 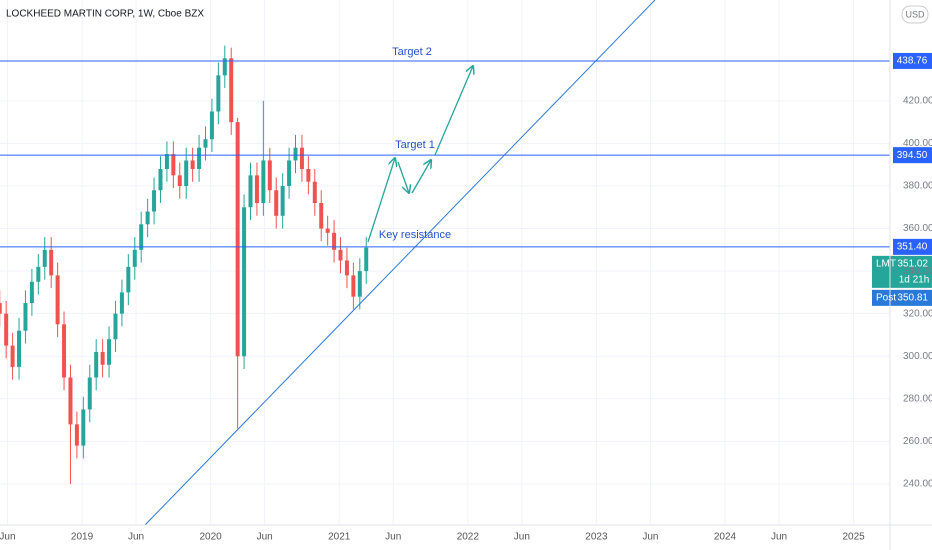 What do you see at coordinates (917, 484) in the screenshot?
I see `y-tick-label: 240.00` at bounding box center [917, 484].